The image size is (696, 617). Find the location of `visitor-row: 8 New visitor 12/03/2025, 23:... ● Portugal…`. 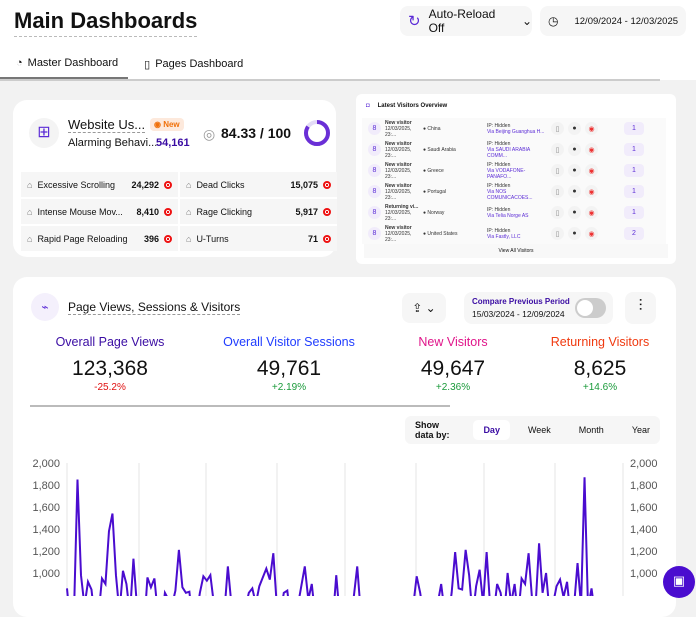

visitor-row: 8 New visitor 12/03/2025, 23:... ● Portugal… is located at coordinates (514, 191).